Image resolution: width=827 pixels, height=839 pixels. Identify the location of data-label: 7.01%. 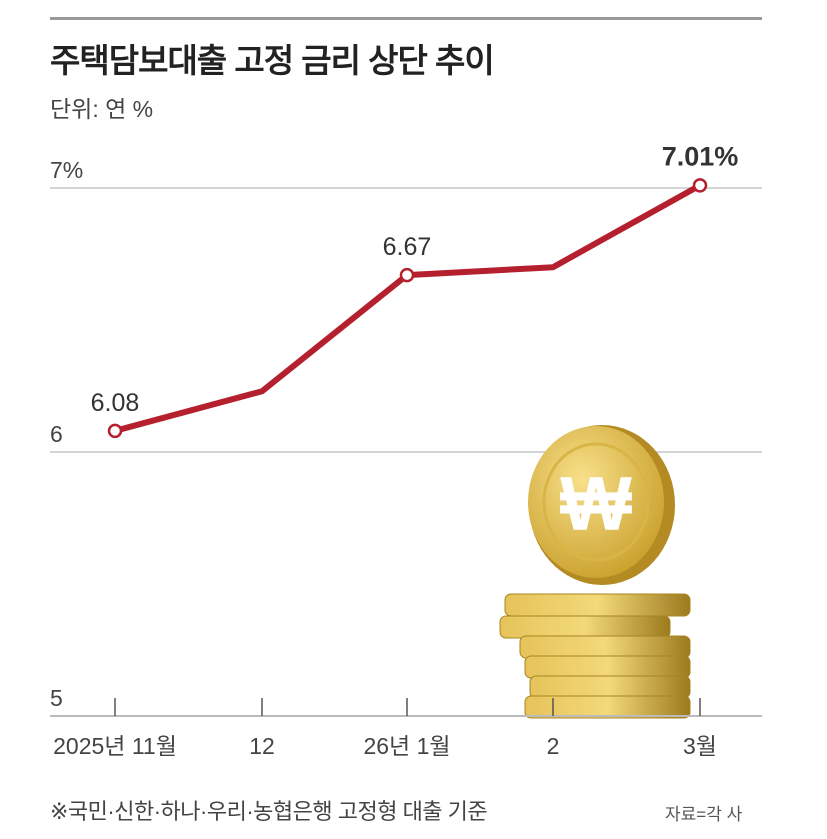
(700, 156).